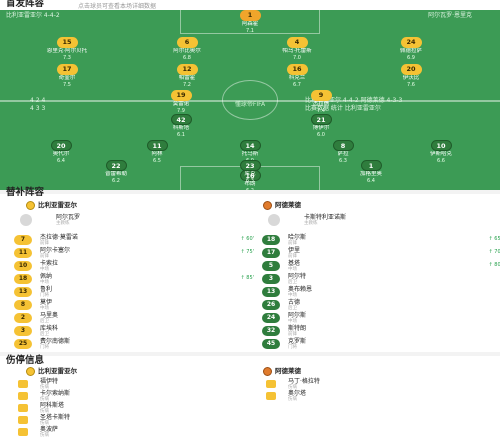  What do you see at coordinates (250, 165) in the screenshot?
I see `jersey-number: 23` at bounding box center [250, 165].